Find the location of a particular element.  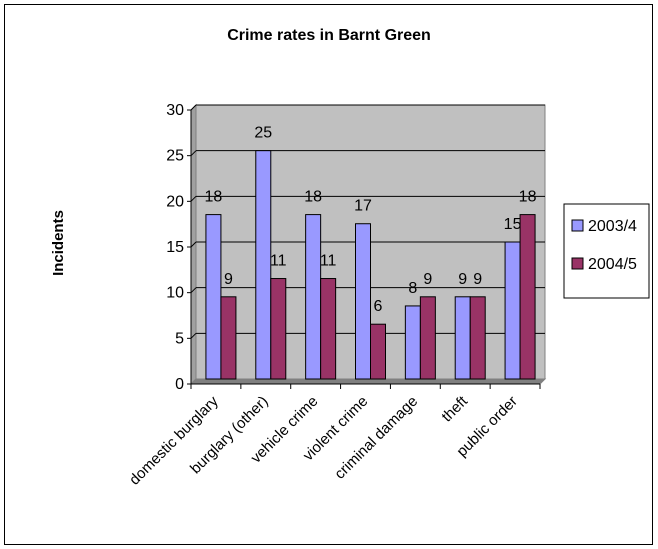

data-label: 6 is located at coordinates (378, 306).